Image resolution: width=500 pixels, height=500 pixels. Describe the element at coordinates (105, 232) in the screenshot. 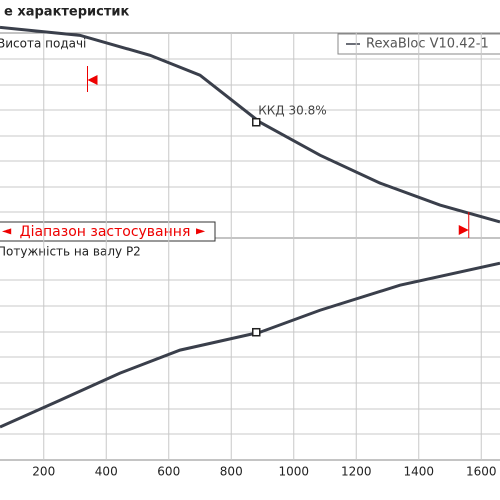

I see `range-label: Діапазон застосування` at that location.